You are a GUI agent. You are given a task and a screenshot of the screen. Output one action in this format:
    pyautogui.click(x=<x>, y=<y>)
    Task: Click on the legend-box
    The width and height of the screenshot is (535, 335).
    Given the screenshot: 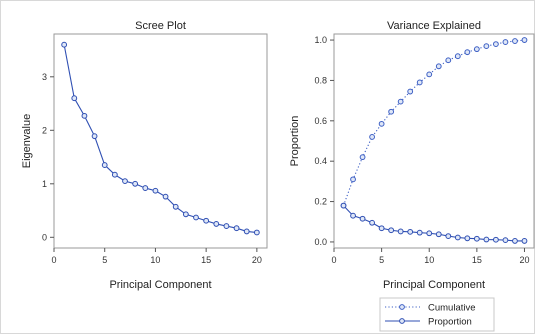 What is the action you would take?
    pyautogui.click(x=437, y=314)
    